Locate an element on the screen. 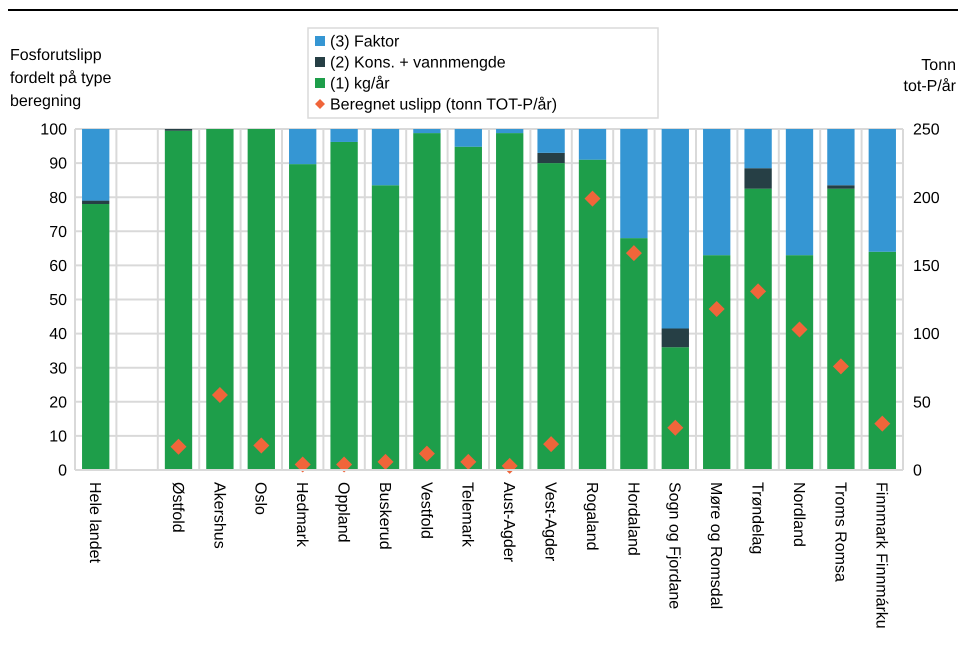  y2-tick-label: 250 is located at coordinates (926, 130).